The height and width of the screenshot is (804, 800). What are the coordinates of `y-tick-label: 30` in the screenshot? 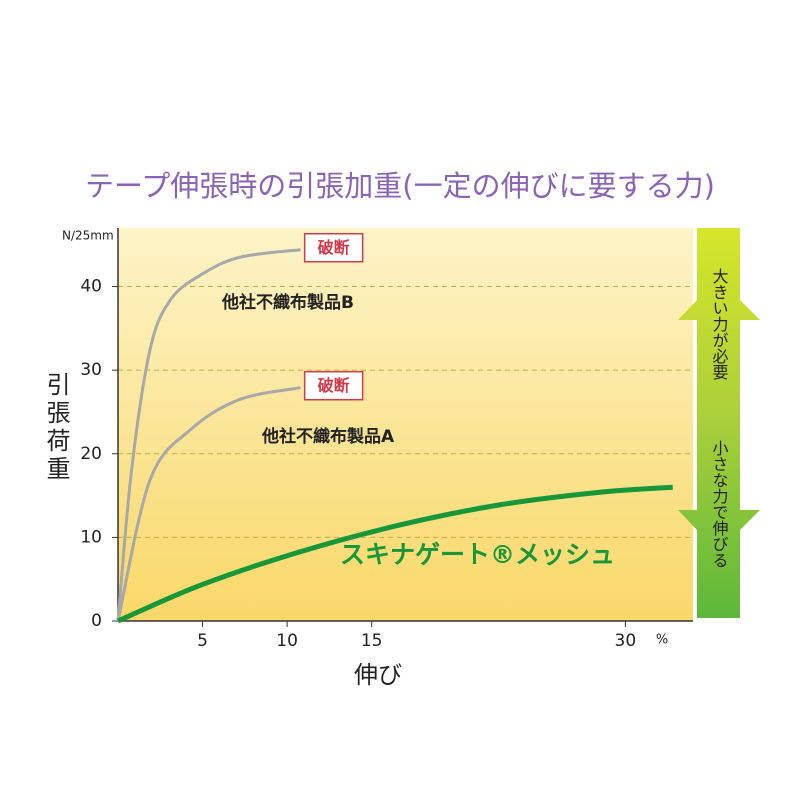 It's located at (91, 370).